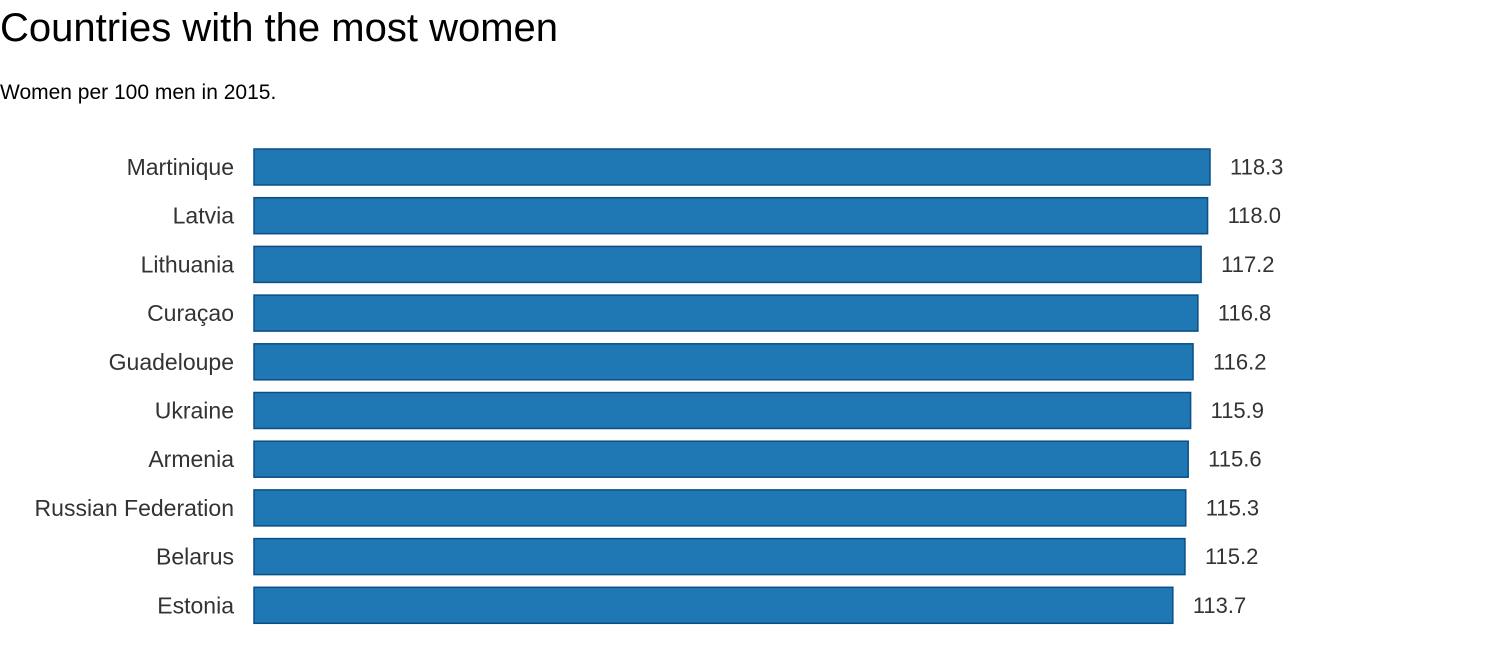 The width and height of the screenshot is (1496, 654). Describe the element at coordinates (188, 264) in the screenshot. I see `category-label: Lithuania` at that location.